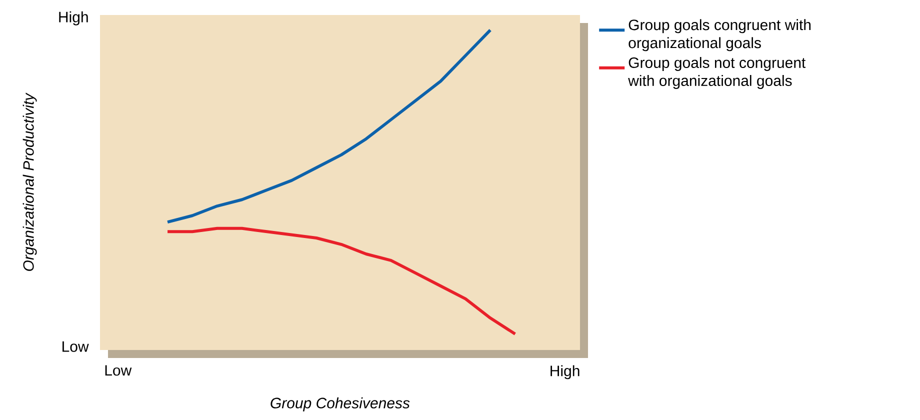 The height and width of the screenshot is (420, 920). What do you see at coordinates (75, 346) in the screenshot?
I see `text: Low` at bounding box center [75, 346].